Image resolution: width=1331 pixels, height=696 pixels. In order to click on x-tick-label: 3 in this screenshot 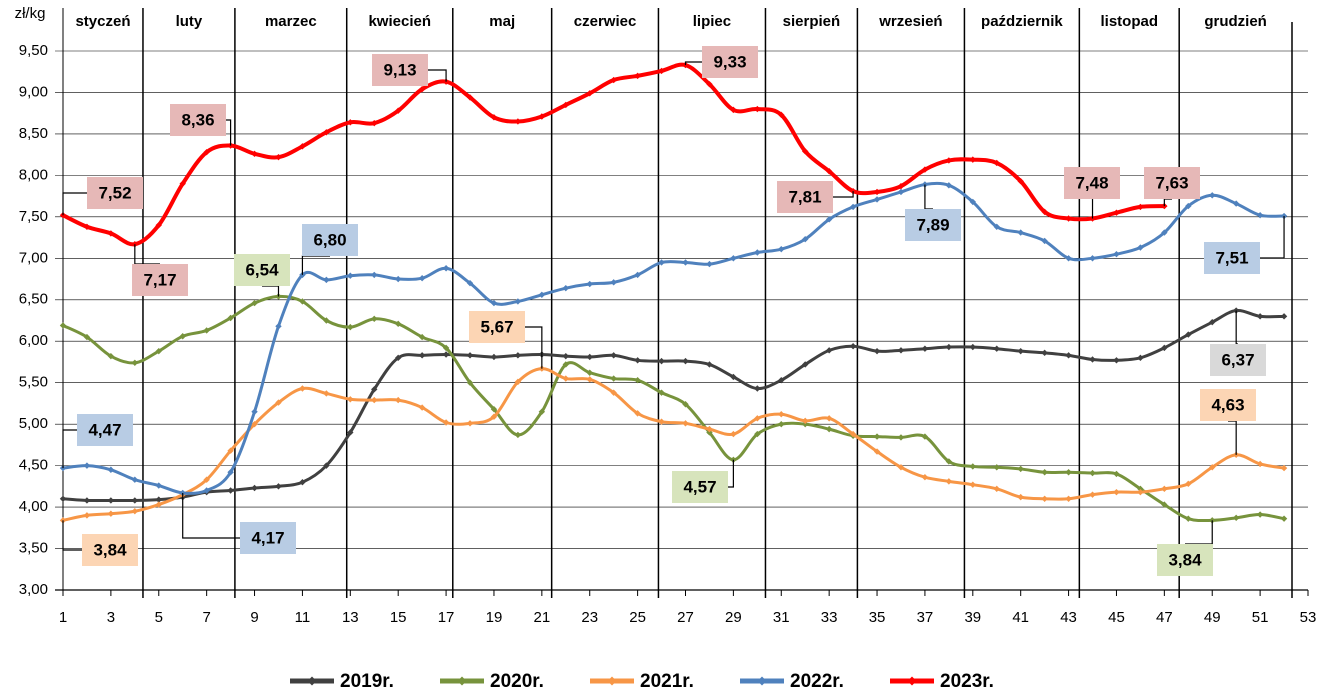, I will do `click(111, 617)`.